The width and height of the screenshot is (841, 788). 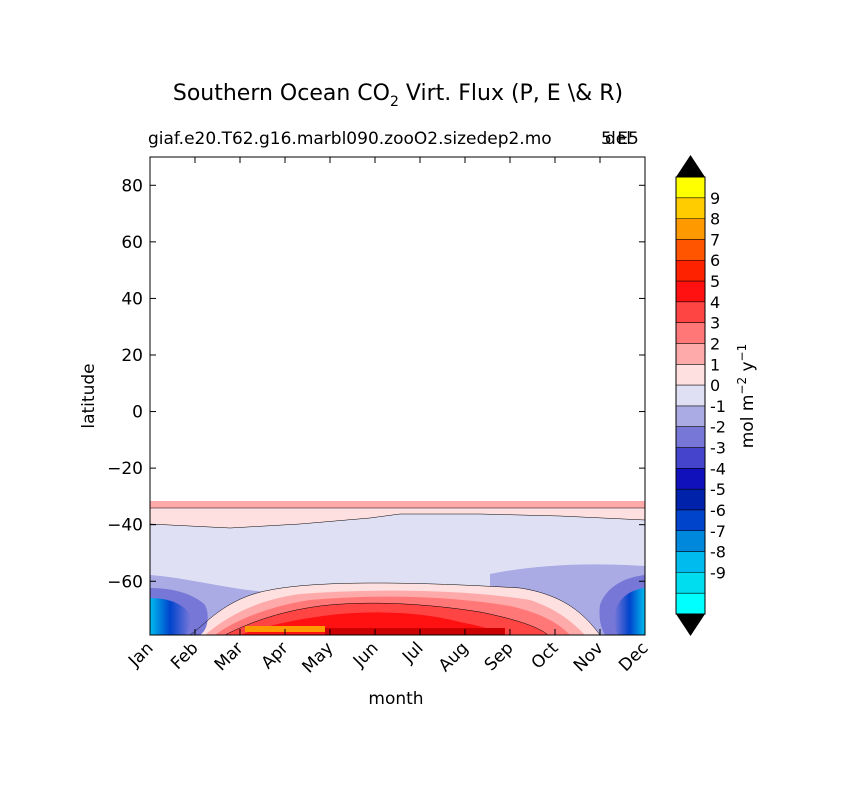 What do you see at coordinates (629, 611) in the screenshot?
I see `austral-summer-negative-right-core` at bounding box center [629, 611].